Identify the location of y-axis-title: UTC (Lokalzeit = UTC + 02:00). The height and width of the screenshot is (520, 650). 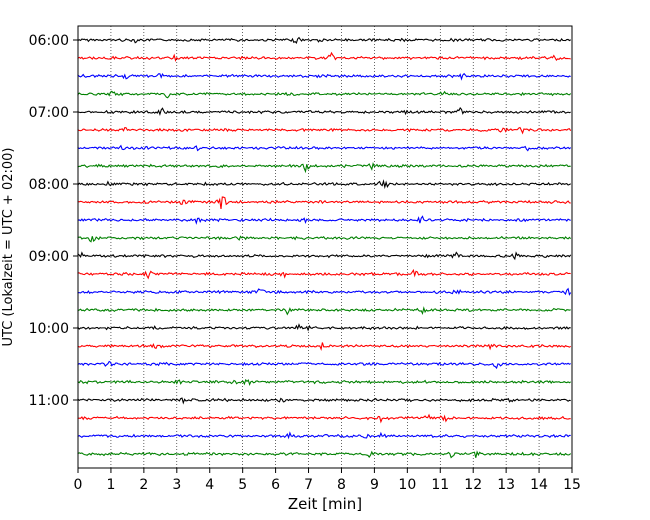
(8, 247).